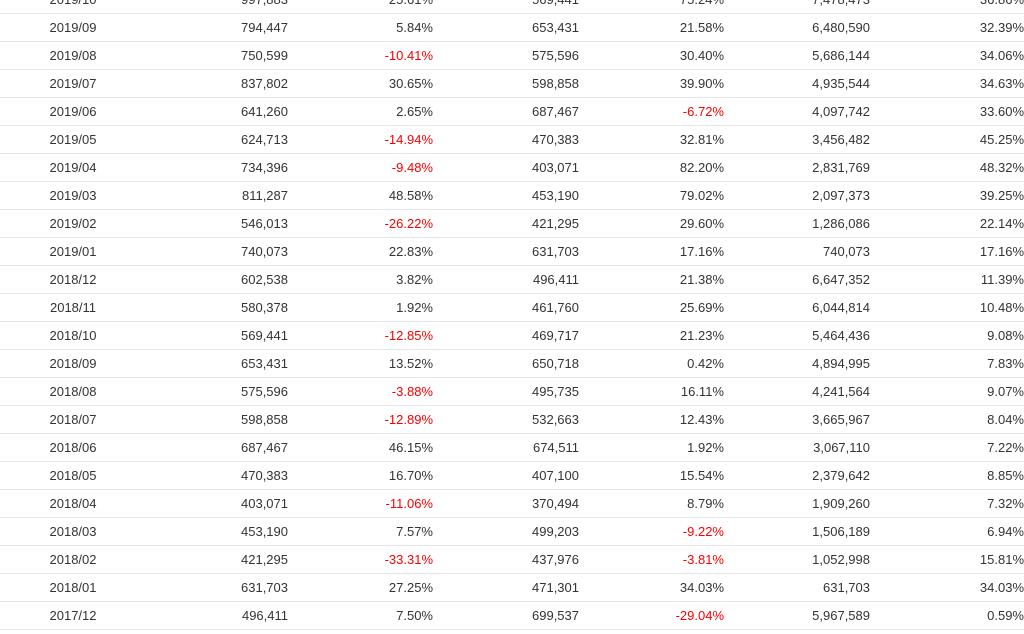 The width and height of the screenshot is (1024, 634). What do you see at coordinates (947, 195) in the screenshot?
I see `cumulative-change-cell: 39.25%` at bounding box center [947, 195].